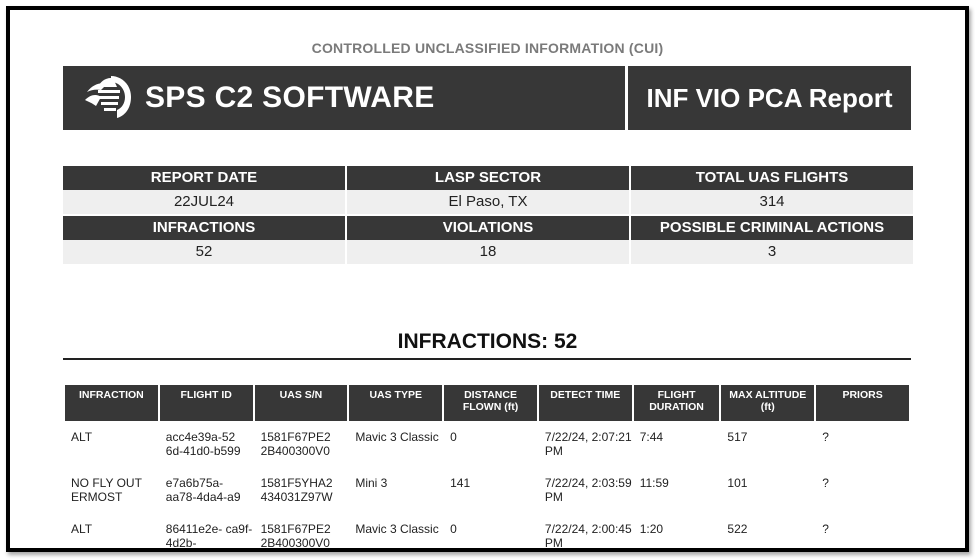  What do you see at coordinates (772, 178) in the screenshot?
I see `total-flights-label: TOTAL UAS FLIGHTS` at bounding box center [772, 178].